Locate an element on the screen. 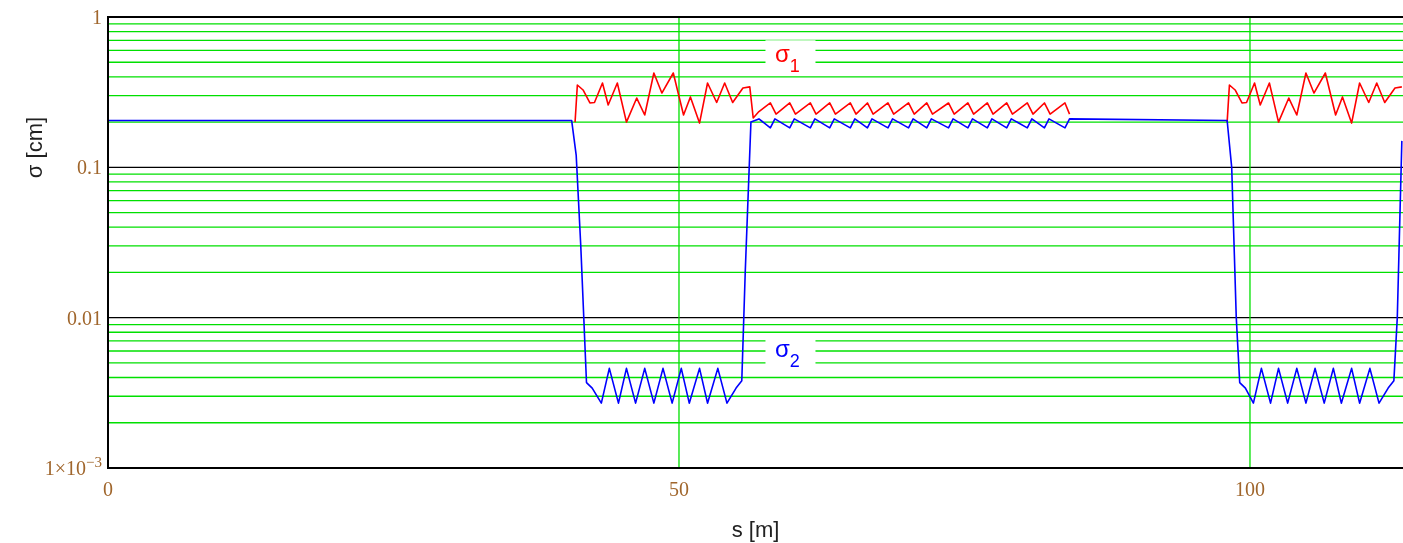 This screenshot has height=543, width=1403. x-axis-title: s [m] is located at coordinates (755, 529).